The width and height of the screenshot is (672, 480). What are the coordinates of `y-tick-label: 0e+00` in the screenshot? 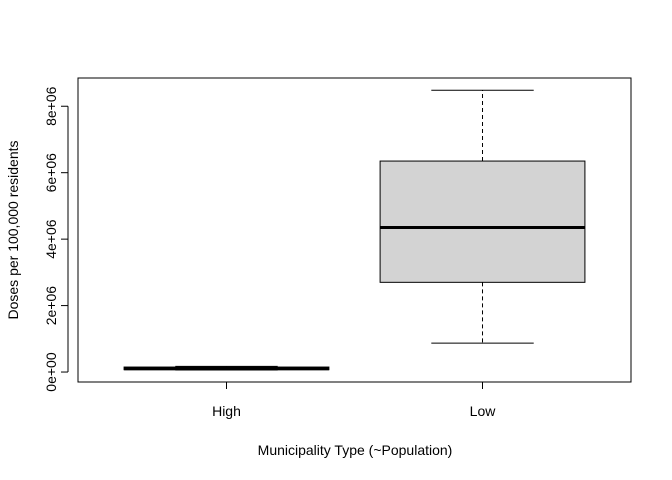 It's located at (51, 372).